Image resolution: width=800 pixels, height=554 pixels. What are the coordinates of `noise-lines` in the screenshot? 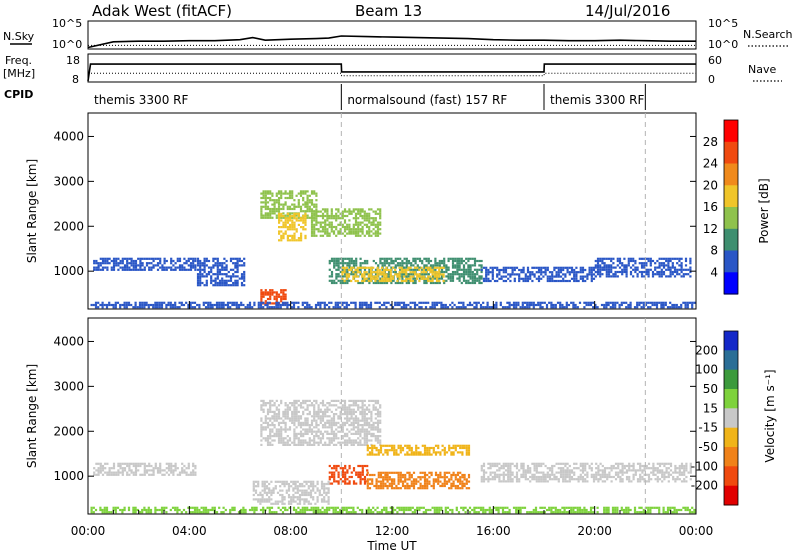 It's located at (391, 42).